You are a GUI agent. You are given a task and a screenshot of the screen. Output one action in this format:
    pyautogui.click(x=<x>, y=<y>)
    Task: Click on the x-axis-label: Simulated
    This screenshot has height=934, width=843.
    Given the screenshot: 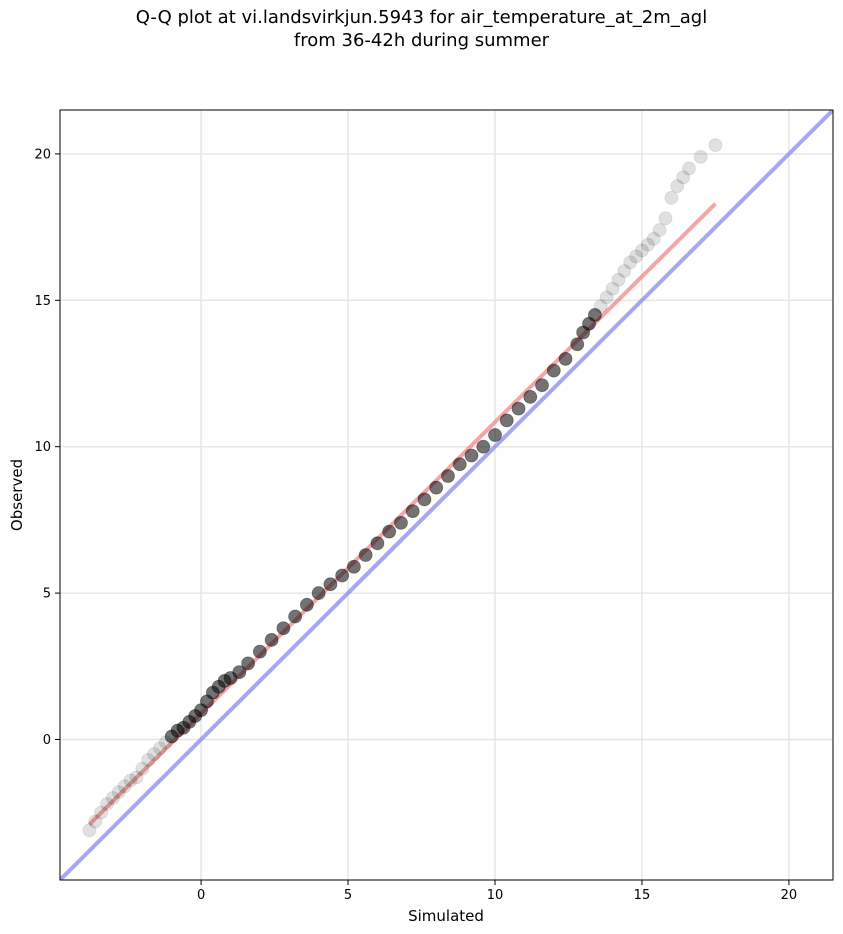 What is the action you would take?
    pyautogui.click(x=446, y=916)
    